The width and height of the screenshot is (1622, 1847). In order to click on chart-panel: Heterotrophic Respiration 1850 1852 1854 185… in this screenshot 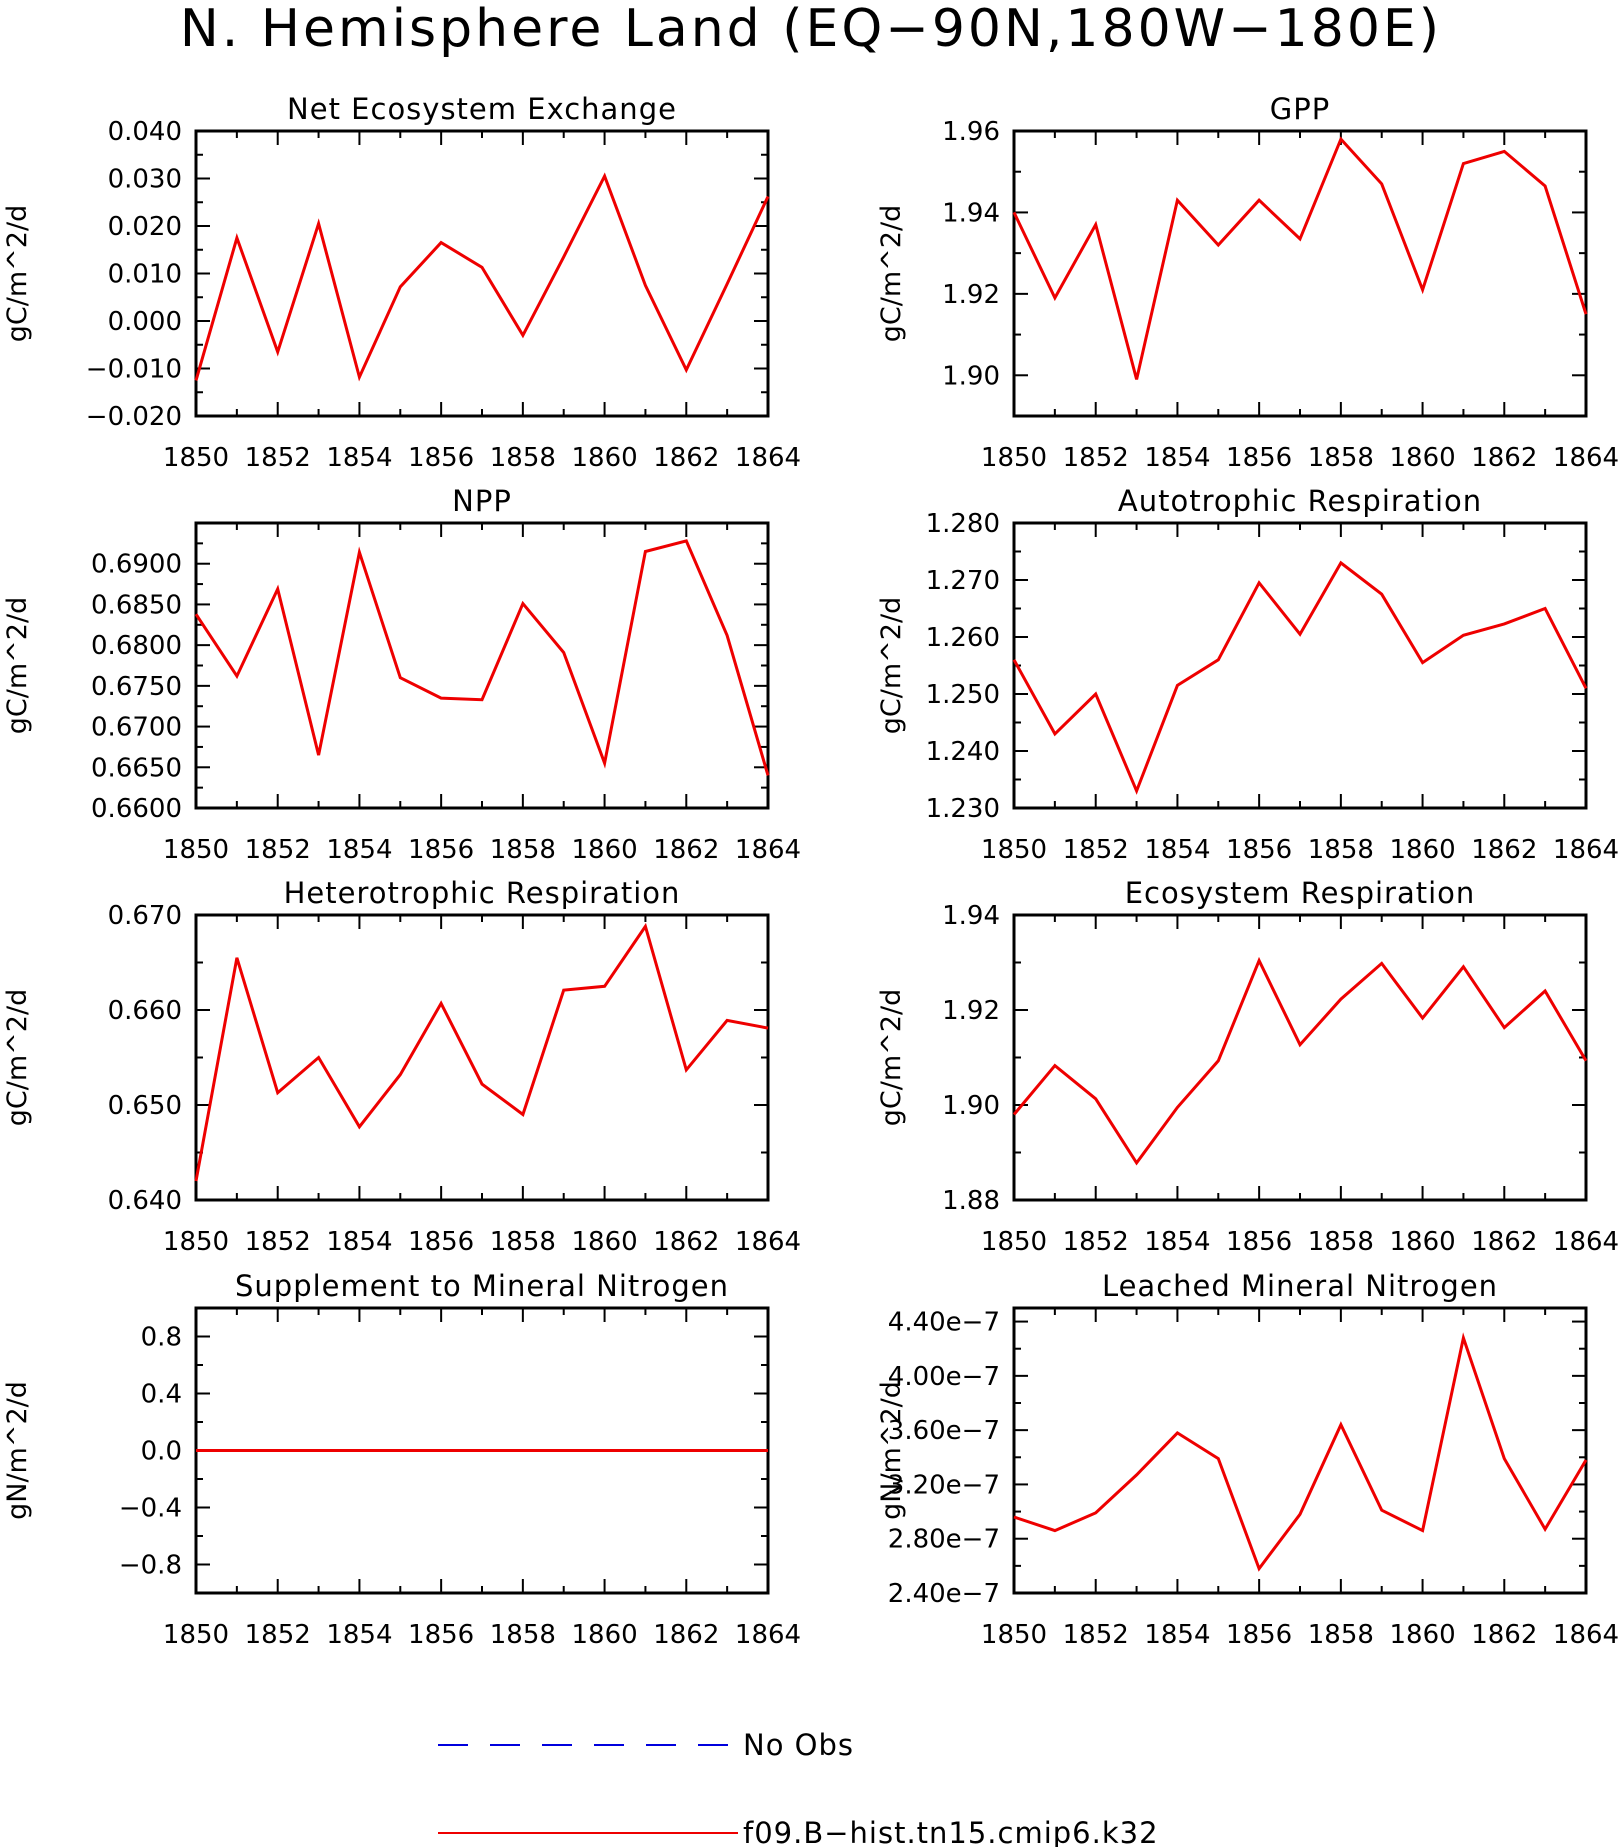, I will do `click(401, 1066)`.